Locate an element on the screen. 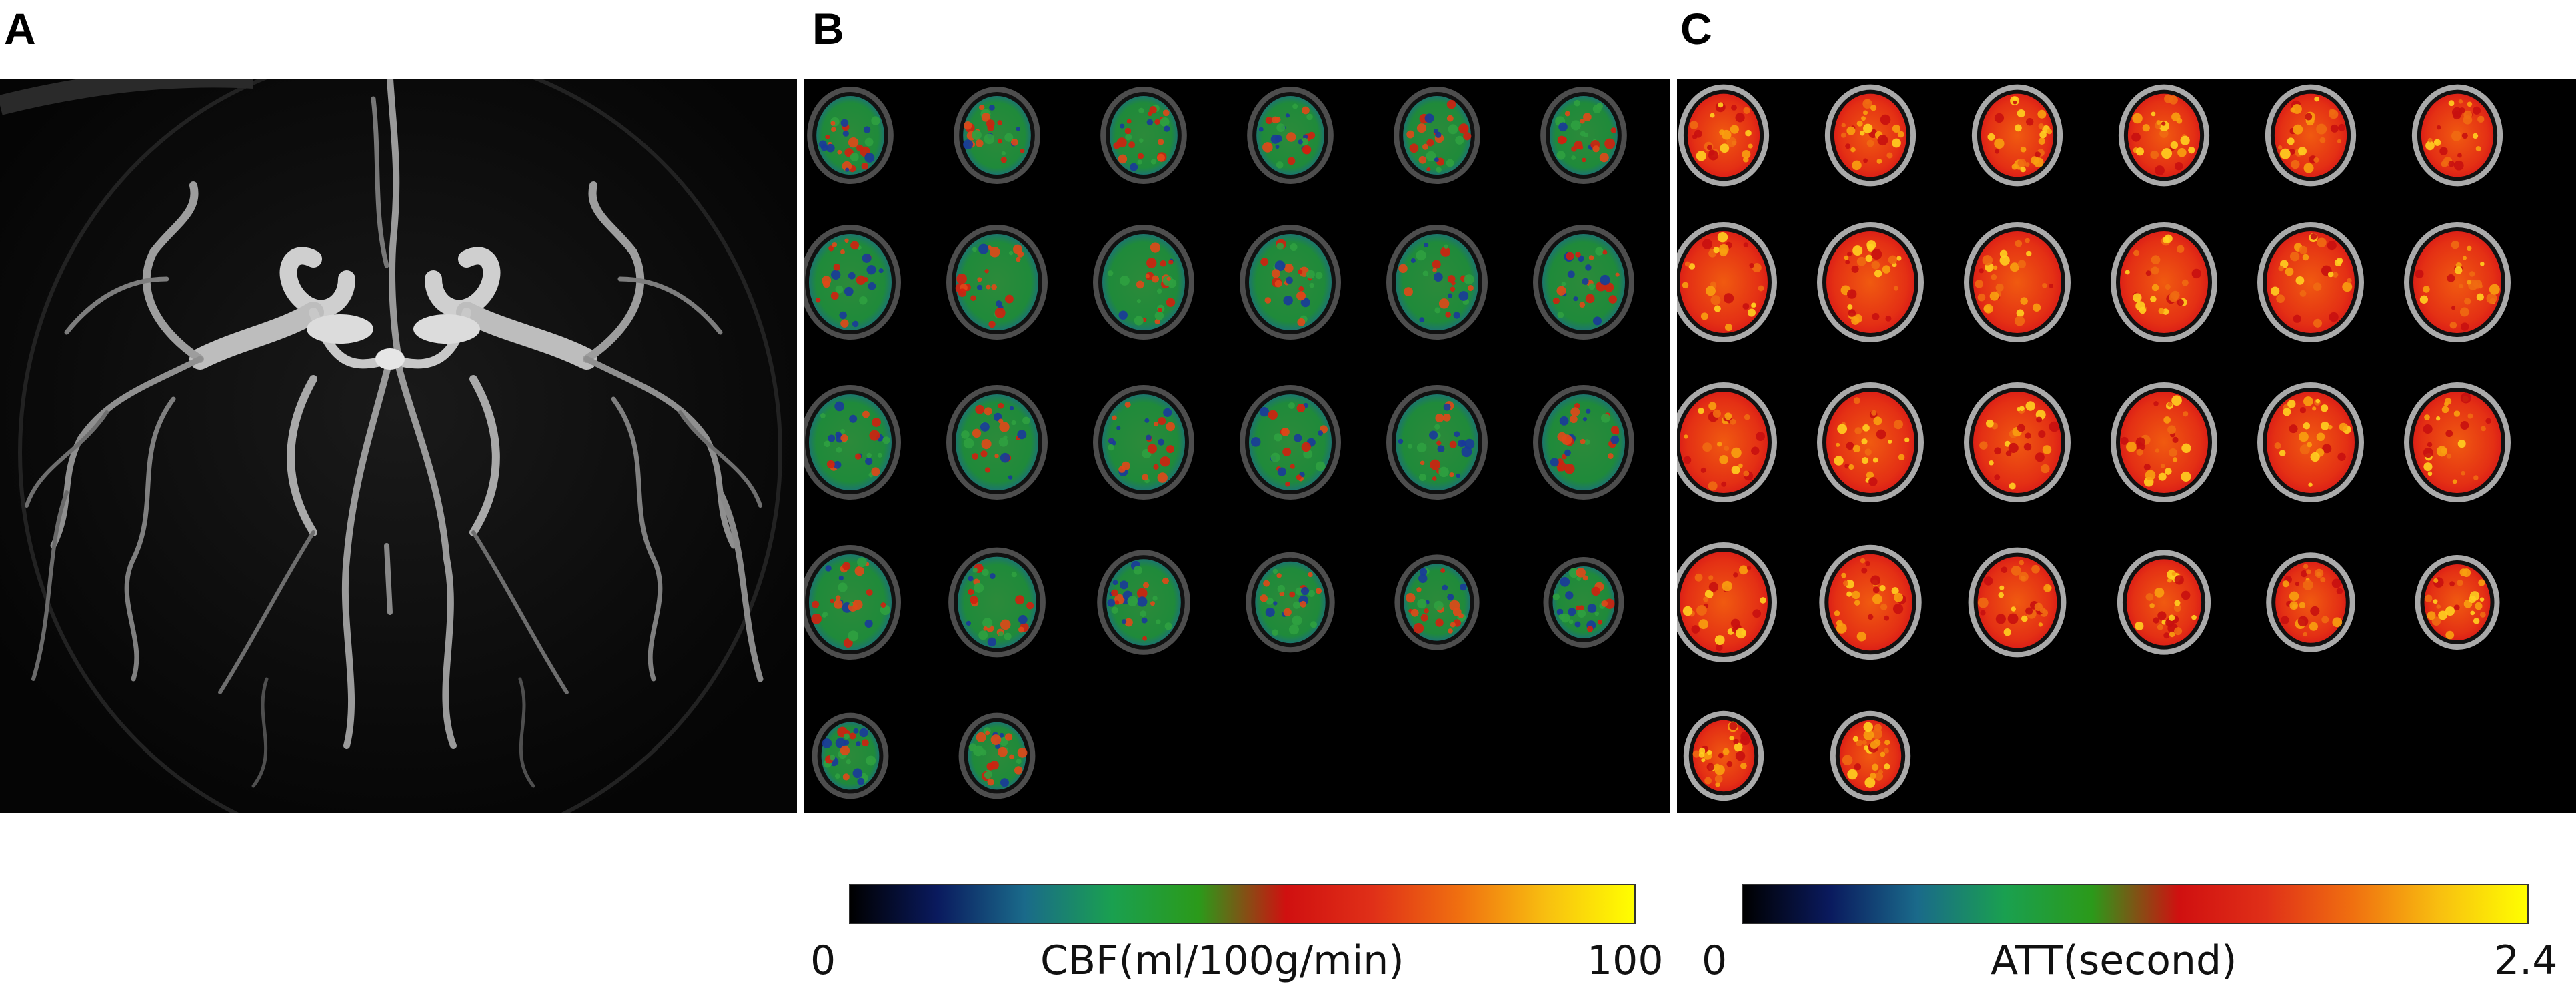  cbf-colorbar-min: 0 is located at coordinates (823, 960).